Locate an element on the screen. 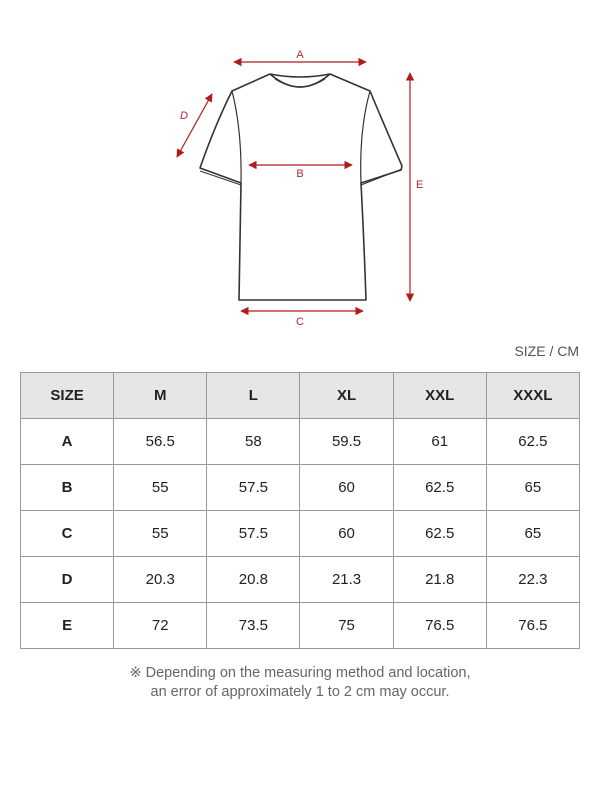  table-row: D 20.3 20.8 21.3 21.8 22.3 is located at coordinates (300, 579).